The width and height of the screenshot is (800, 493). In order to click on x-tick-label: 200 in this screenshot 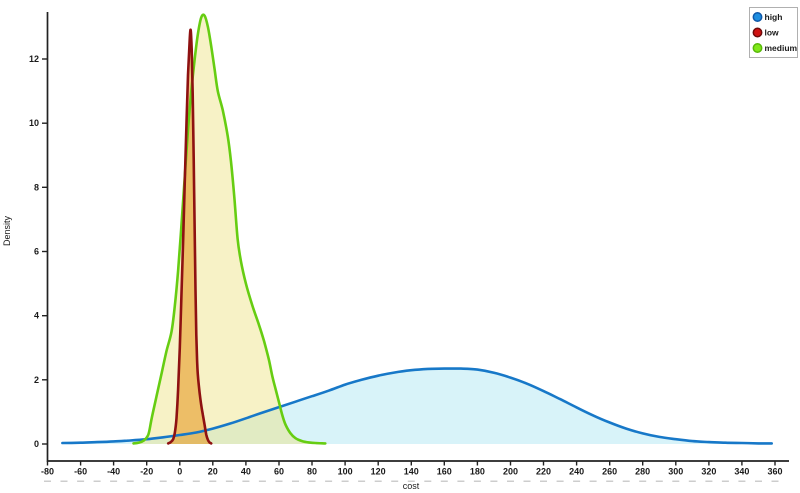, I will do `click(510, 472)`.